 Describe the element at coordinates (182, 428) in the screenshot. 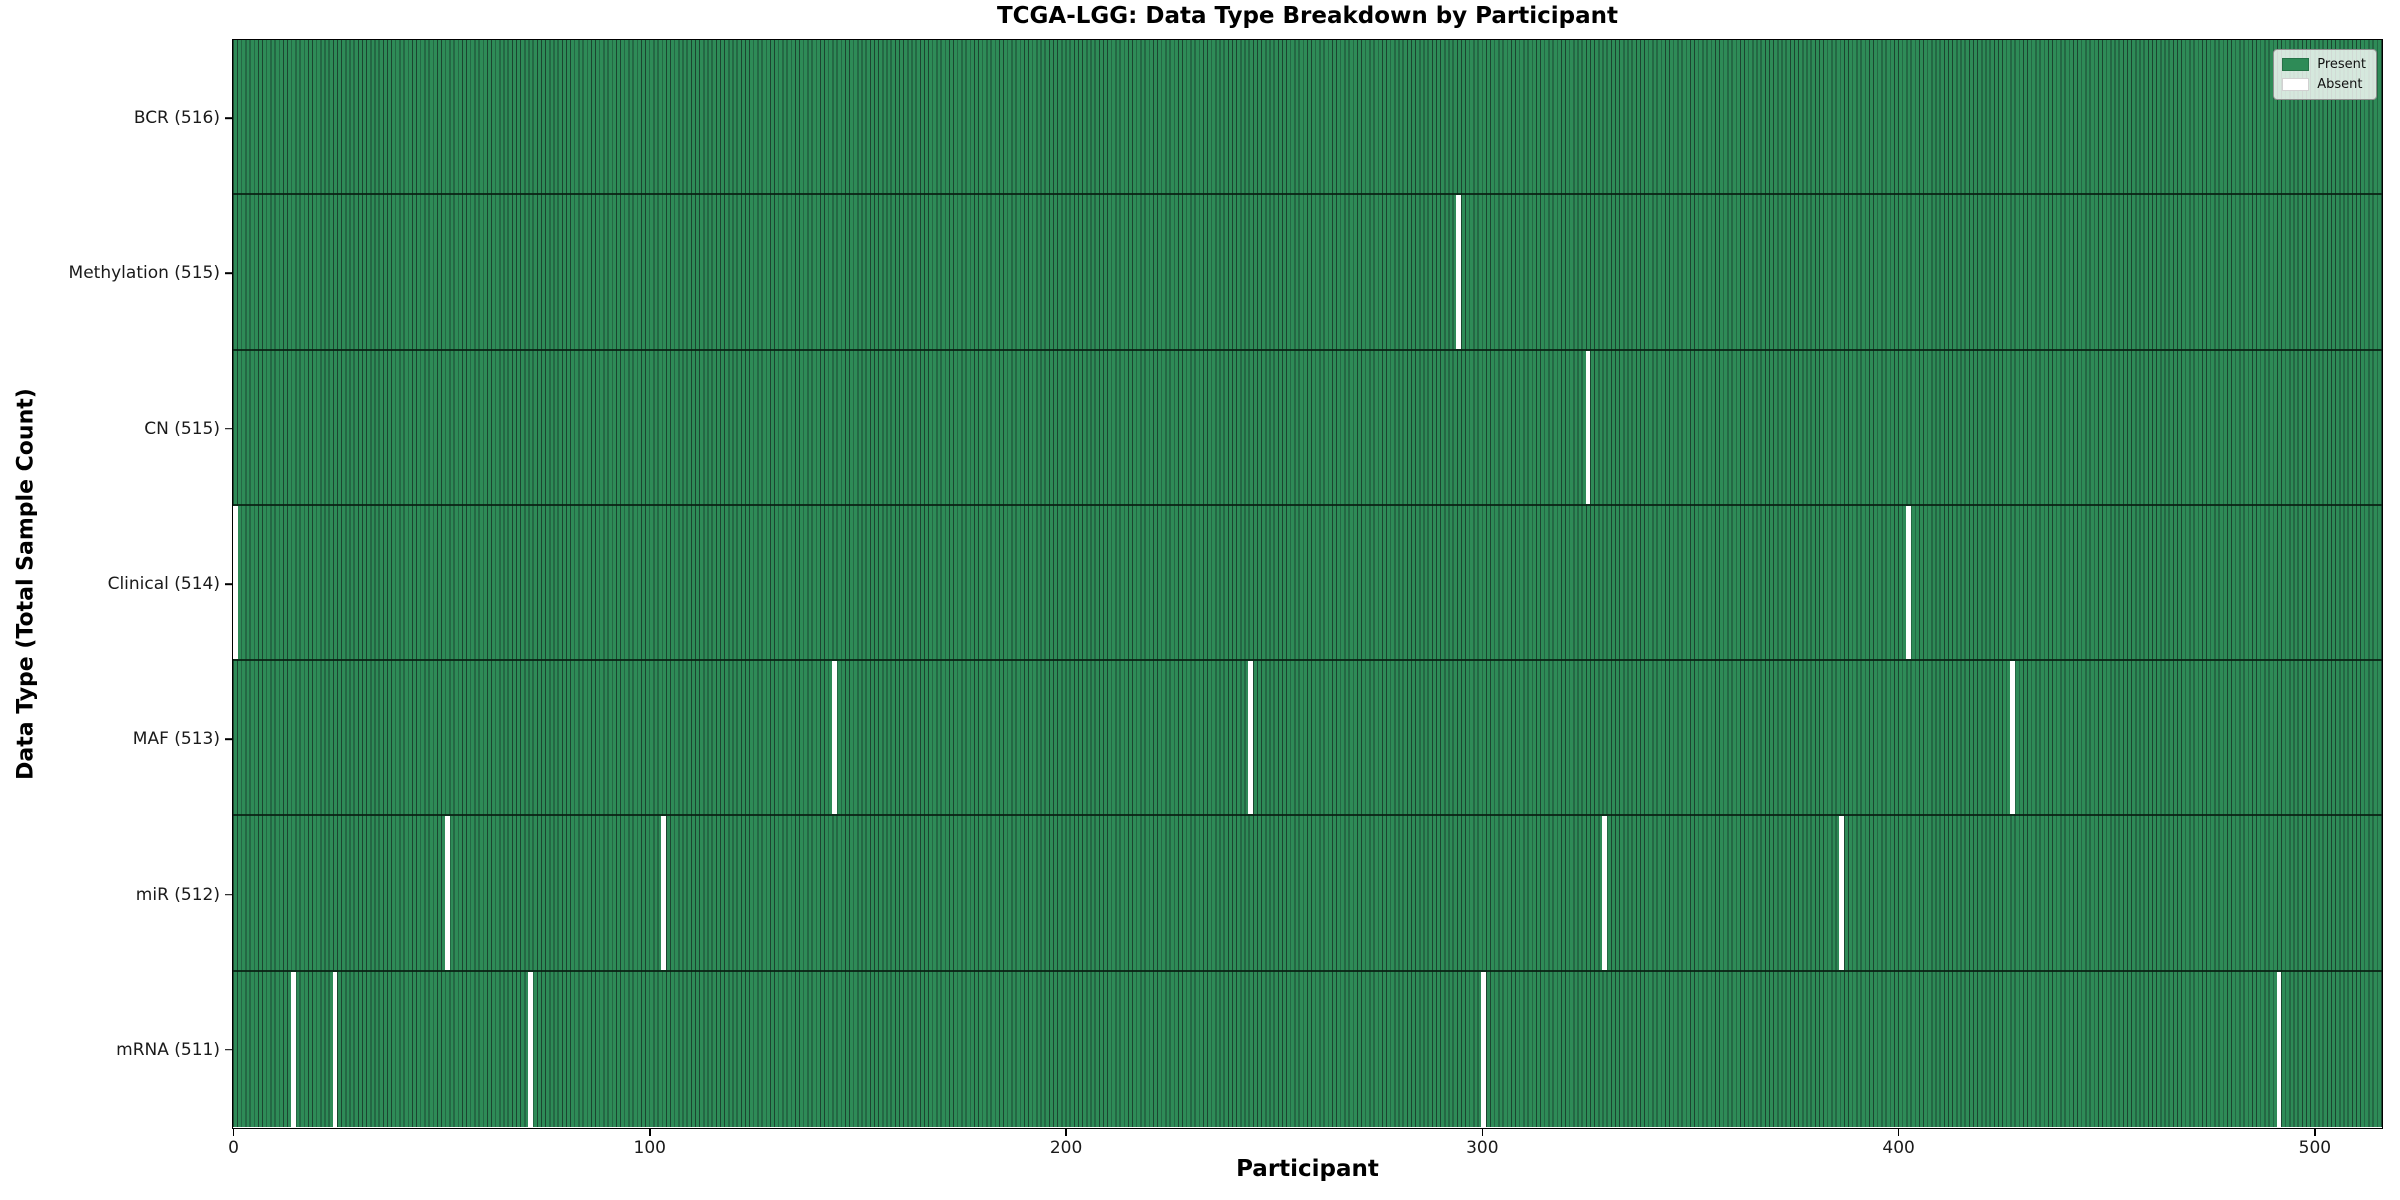

I see `ytick-label-cn: CN (515)` at that location.